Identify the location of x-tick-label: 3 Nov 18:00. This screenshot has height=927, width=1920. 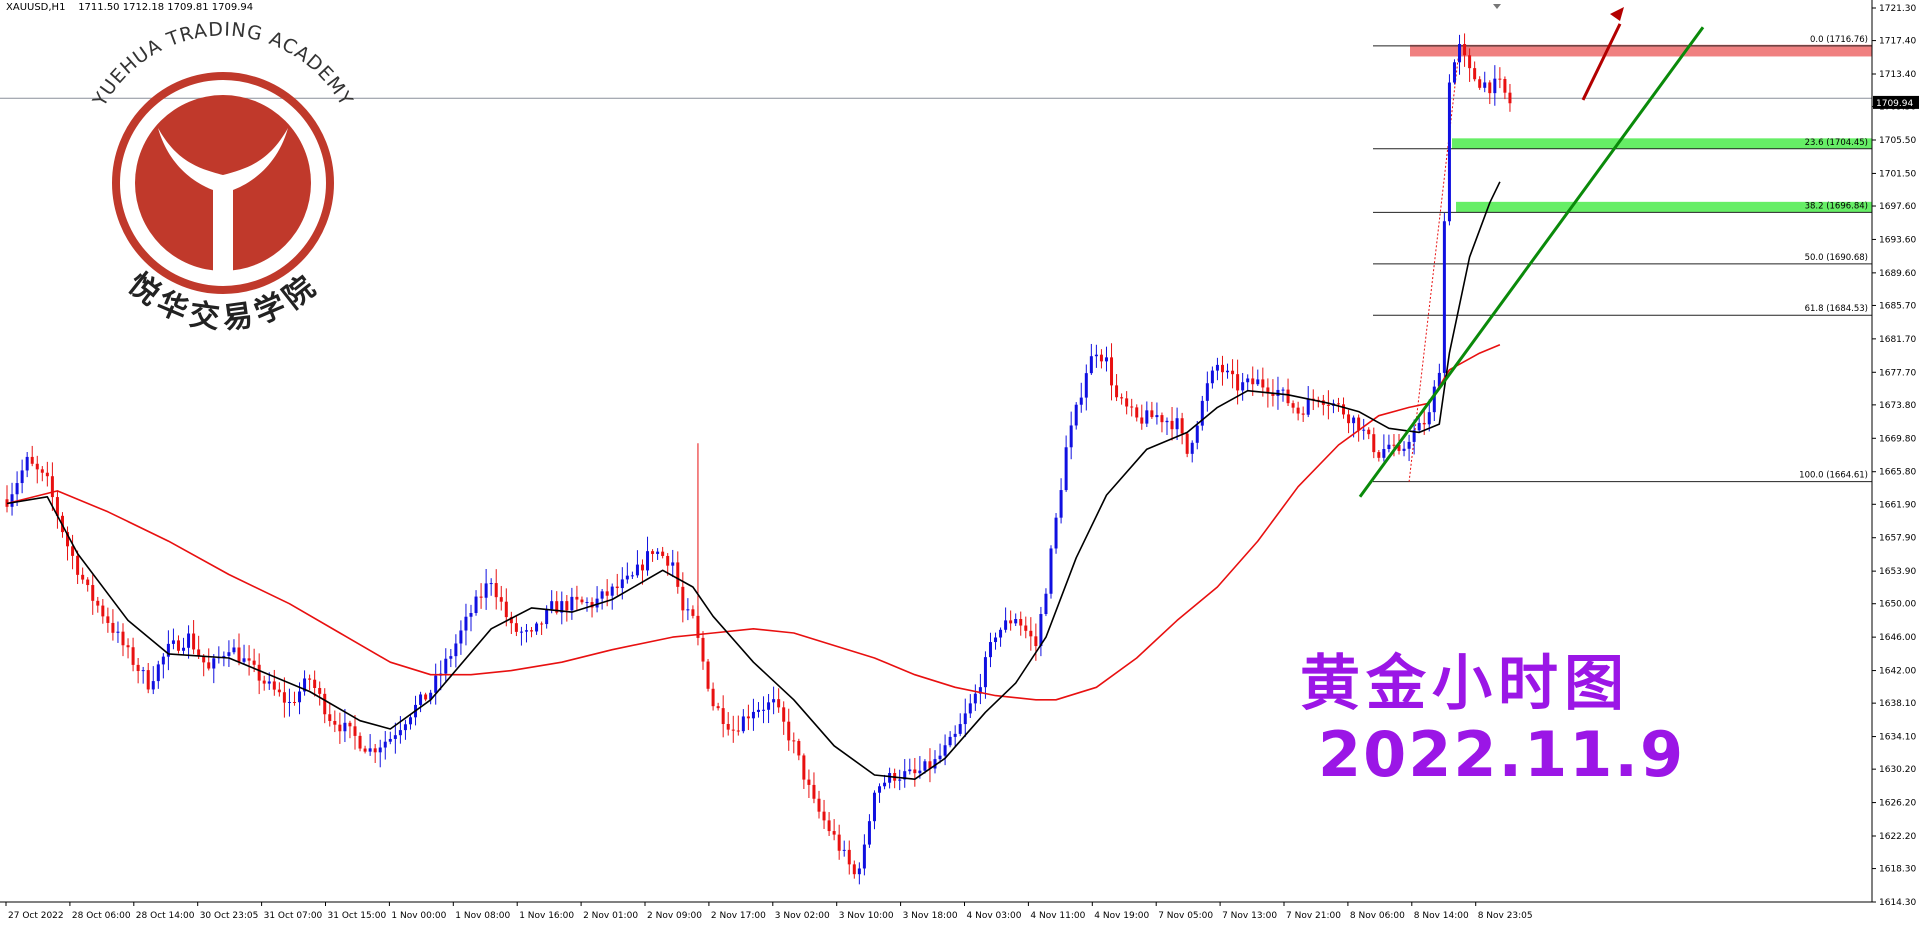
(930, 916).